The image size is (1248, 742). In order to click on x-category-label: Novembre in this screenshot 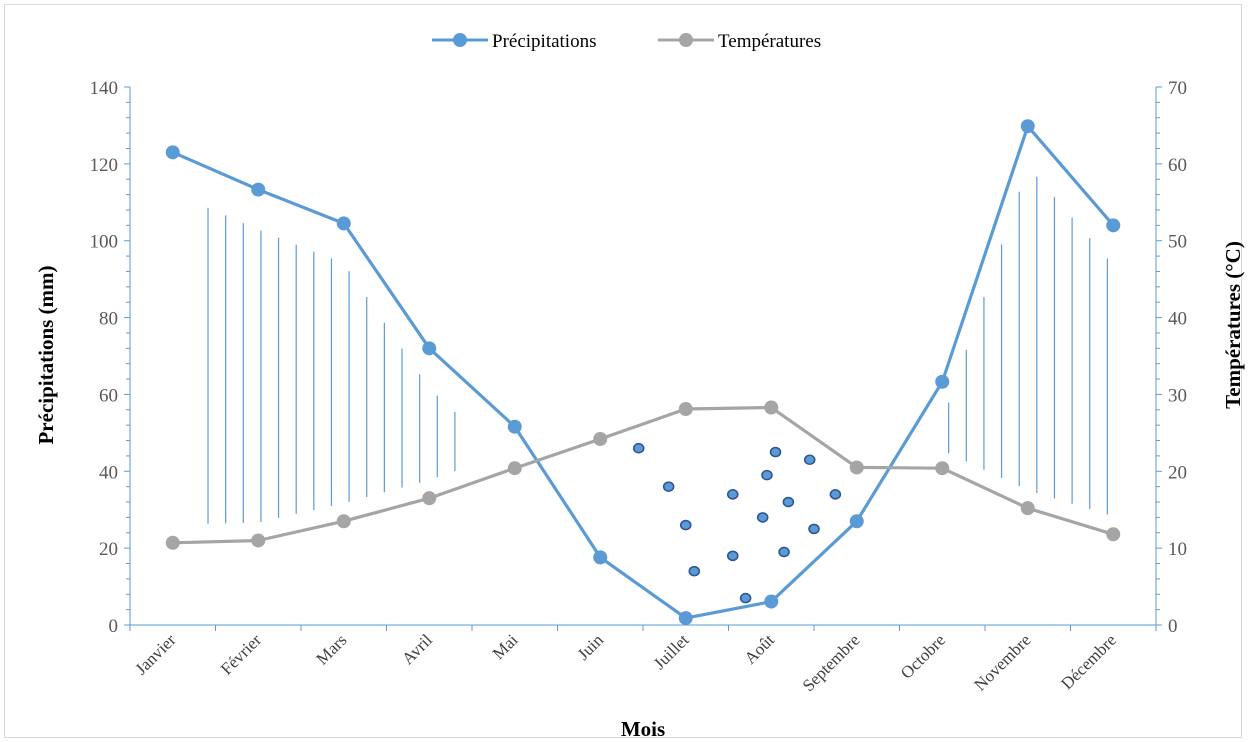, I will do `click(1002, 662)`.